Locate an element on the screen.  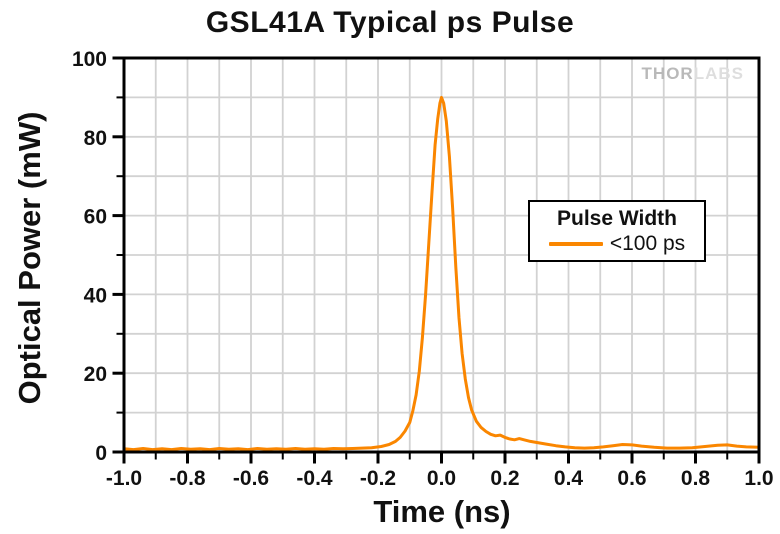
x-tick-label: -1.0 is located at coordinates (124, 478).